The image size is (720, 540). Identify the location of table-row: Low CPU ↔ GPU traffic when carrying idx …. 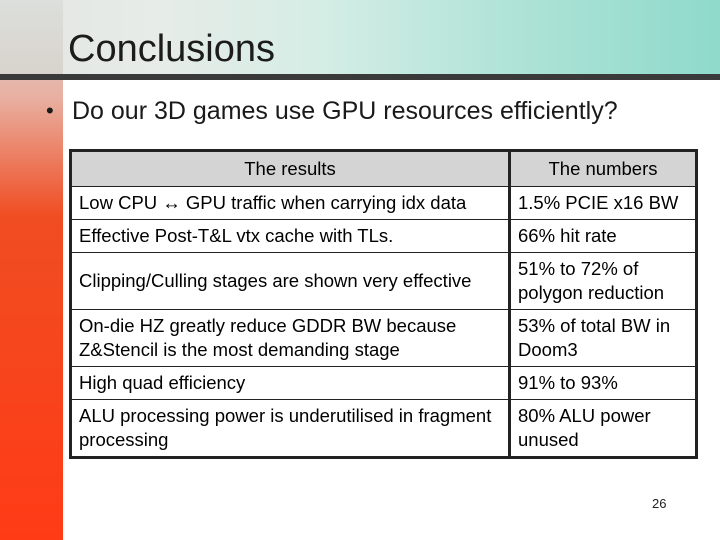
(383, 203).